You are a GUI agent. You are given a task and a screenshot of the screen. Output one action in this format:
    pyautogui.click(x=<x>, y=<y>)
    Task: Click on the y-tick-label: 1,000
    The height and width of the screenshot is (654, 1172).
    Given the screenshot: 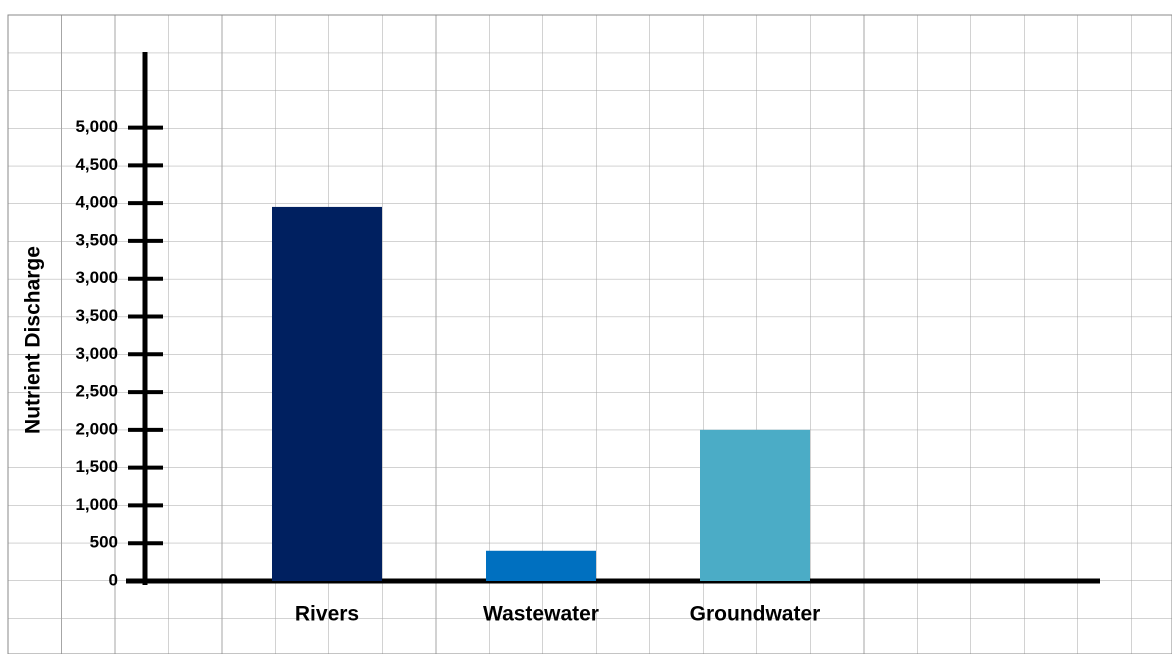 What is the action you would take?
    pyautogui.click(x=96, y=504)
    